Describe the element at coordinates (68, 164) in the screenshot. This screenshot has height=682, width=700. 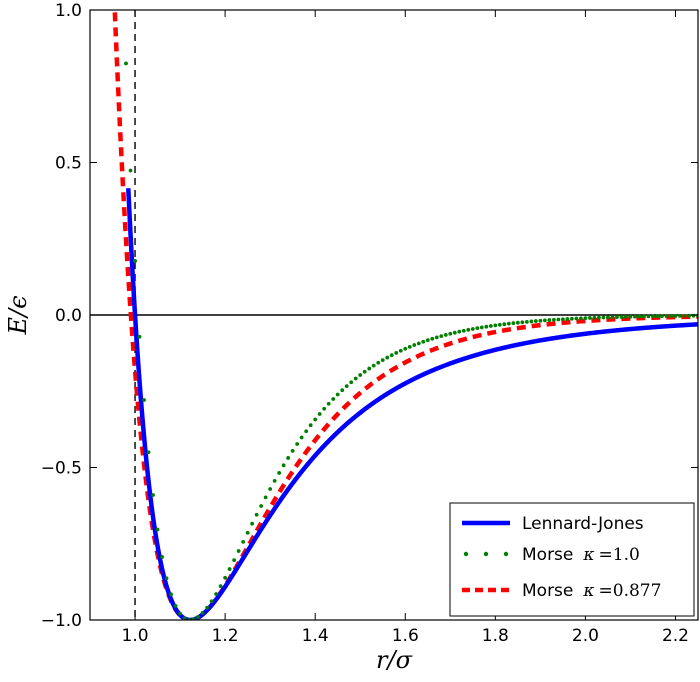
I see `y-tick-label: 0.5` at that location.